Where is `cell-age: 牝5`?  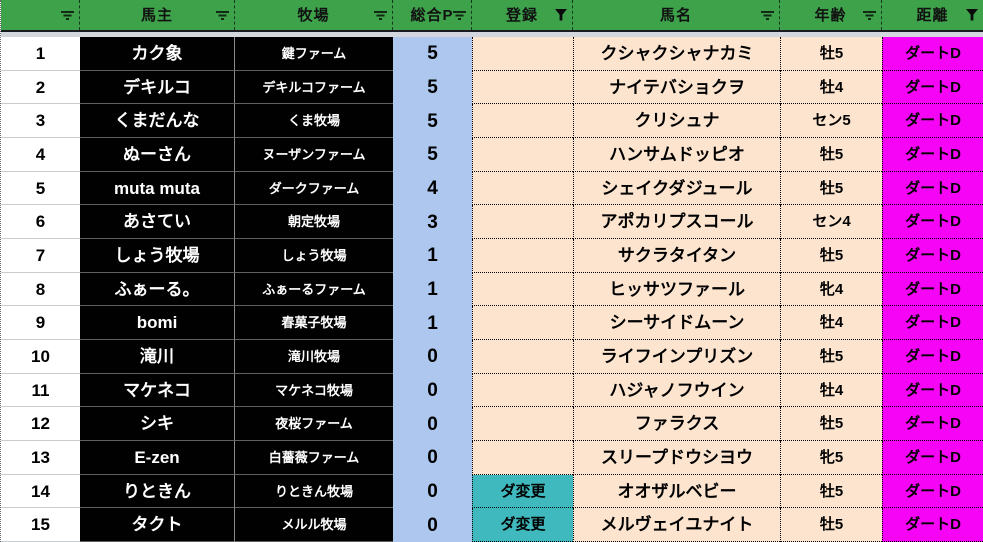
cell-age: 牝5 is located at coordinates (831, 458).